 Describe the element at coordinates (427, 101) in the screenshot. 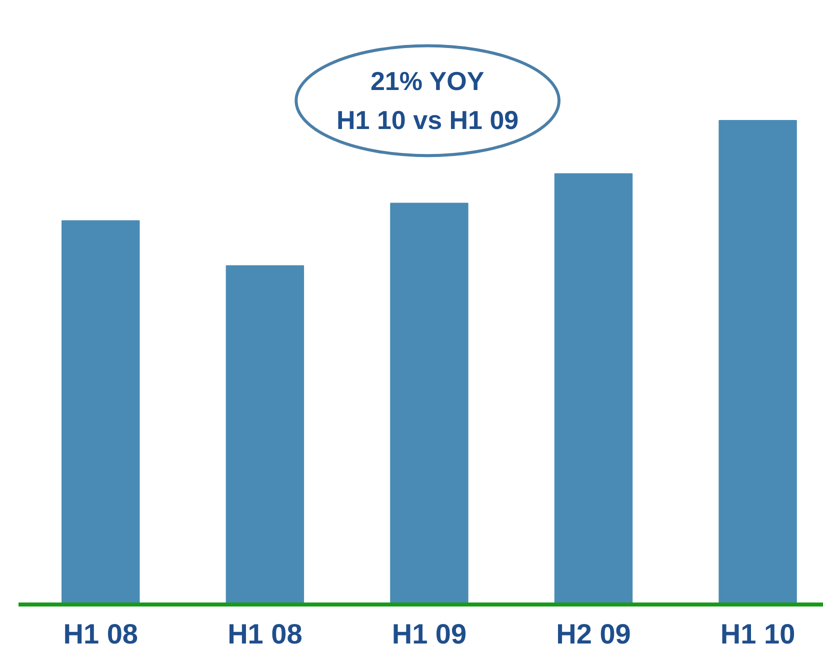

I see `annotation: 21% YOY H1 10 vs H1 09` at that location.